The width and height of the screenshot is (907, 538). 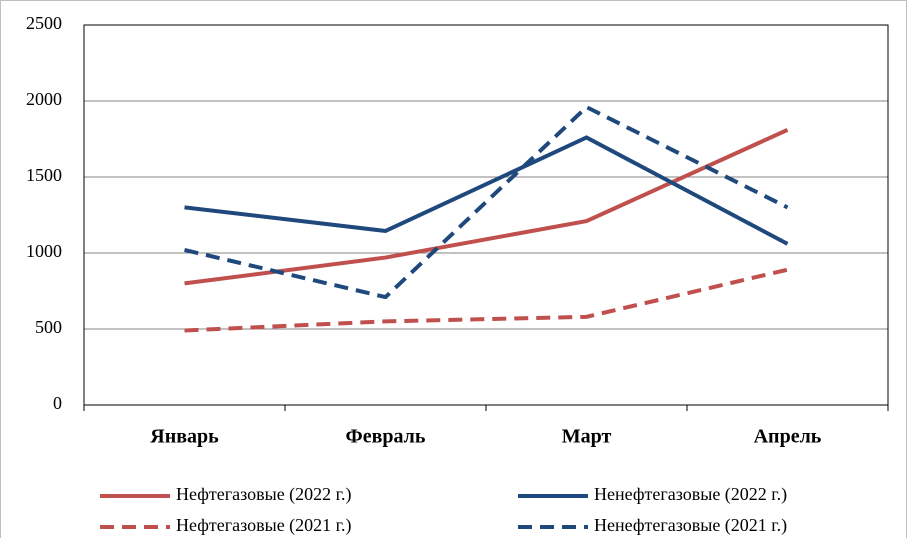 What do you see at coordinates (386, 437) in the screenshot?
I see `x-tick-label: Февраль` at bounding box center [386, 437].